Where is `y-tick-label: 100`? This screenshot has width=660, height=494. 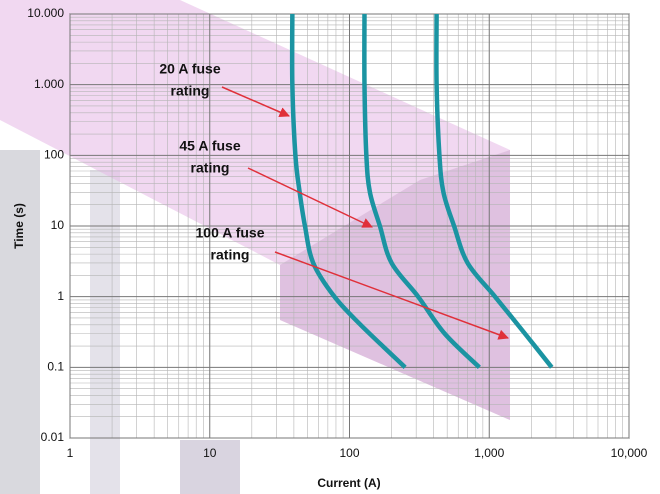
y-tick-label: 100 is located at coordinates (54, 155).